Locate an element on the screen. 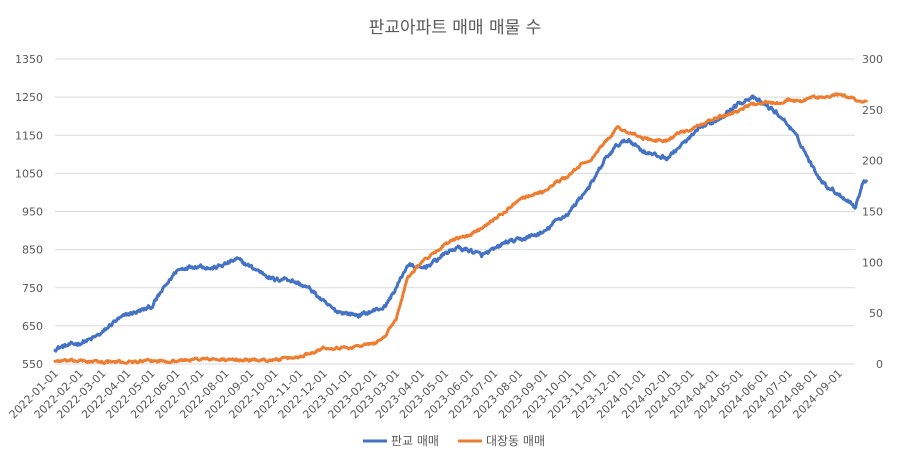 This screenshot has width=910, height=462. chart-title: 판교아파트 매매 매물 수 is located at coordinates (455, 28).